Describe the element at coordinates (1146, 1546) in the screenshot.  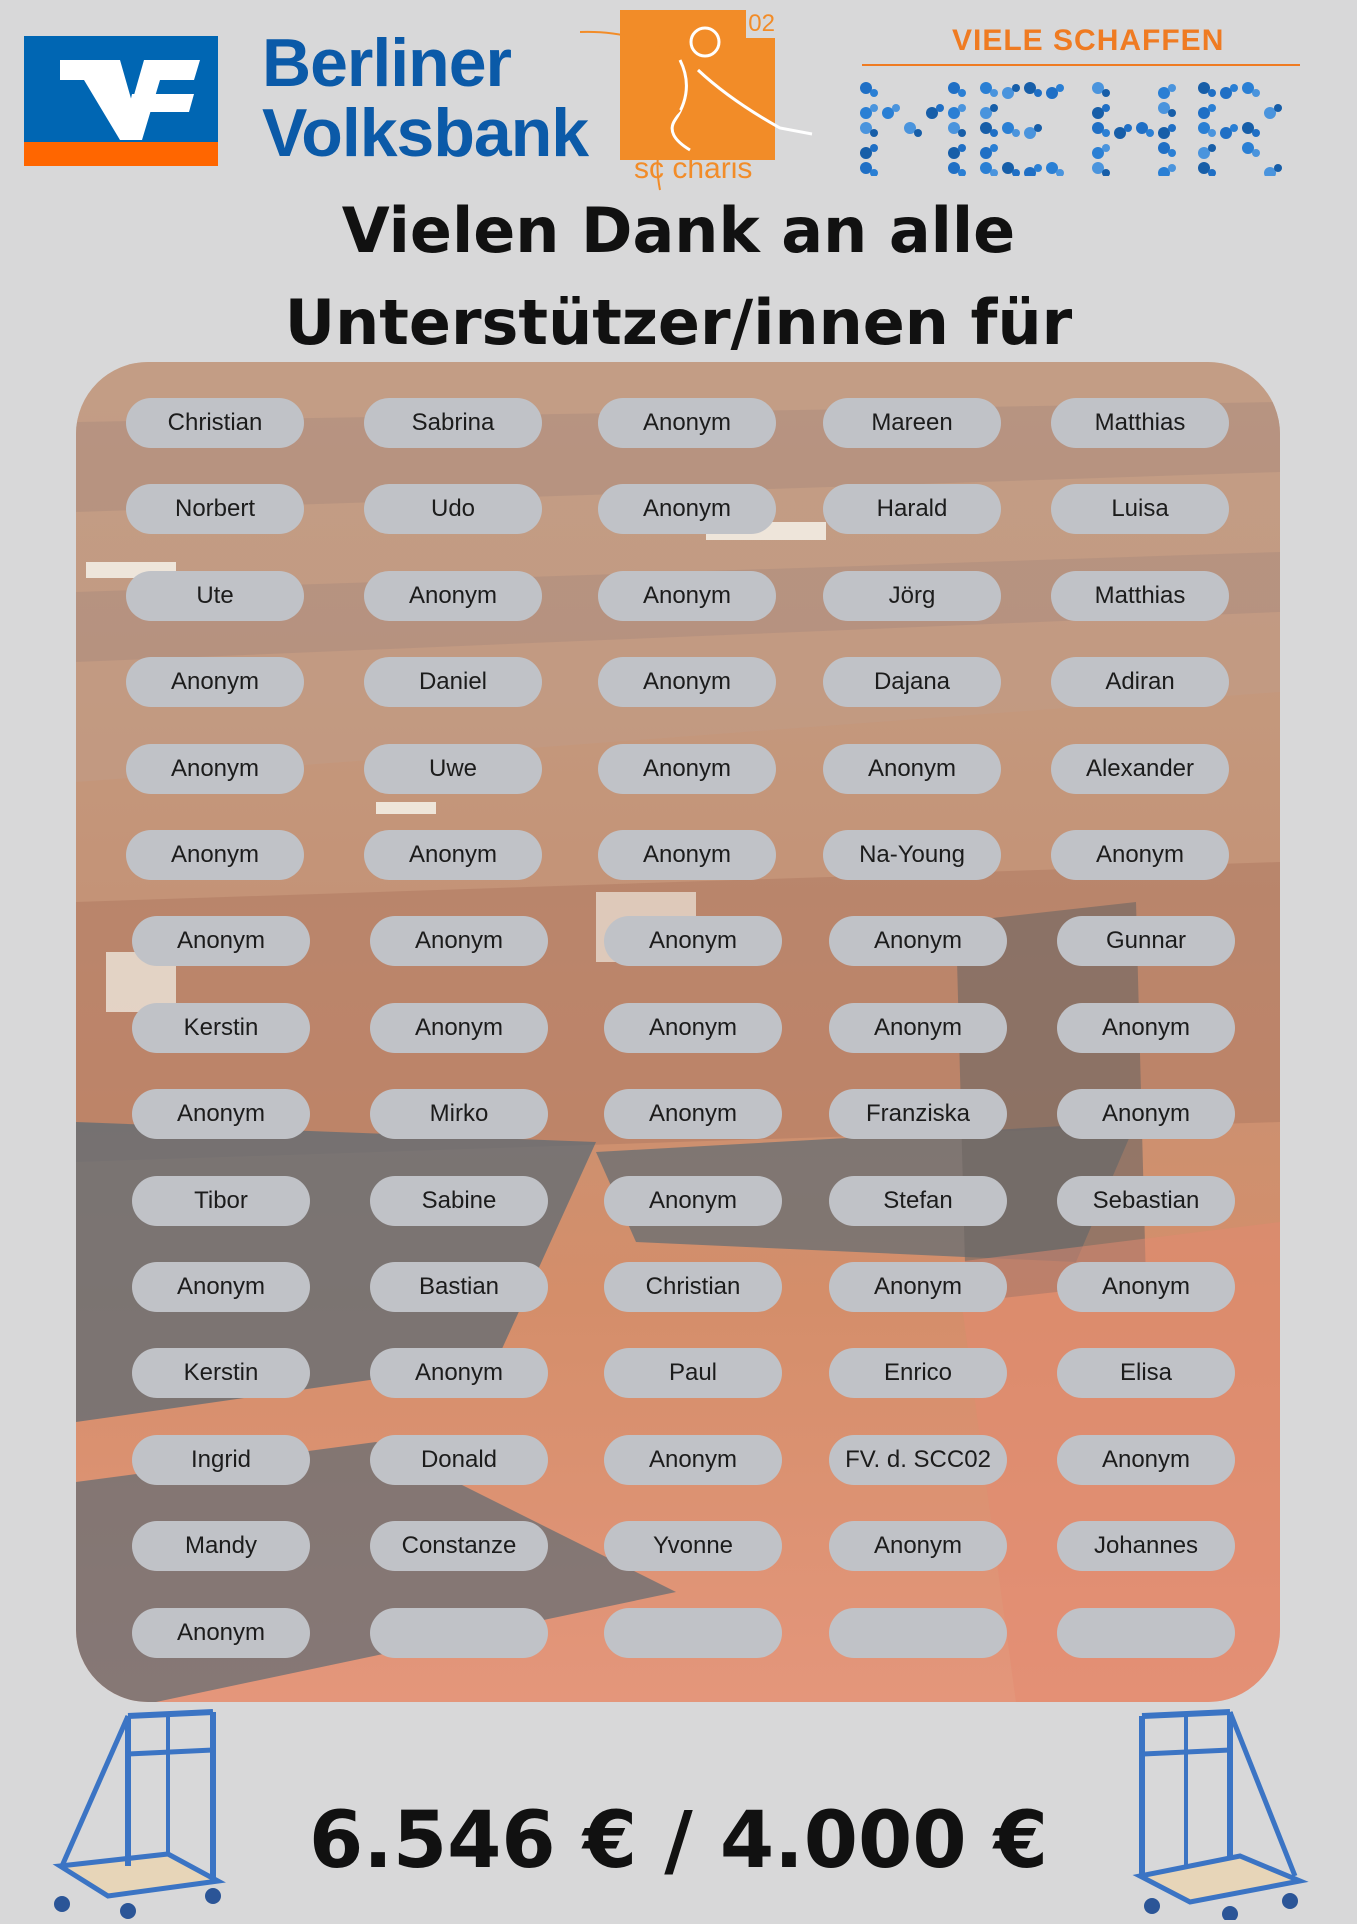
I see `supporter-name-pill: Johannes` at that location.